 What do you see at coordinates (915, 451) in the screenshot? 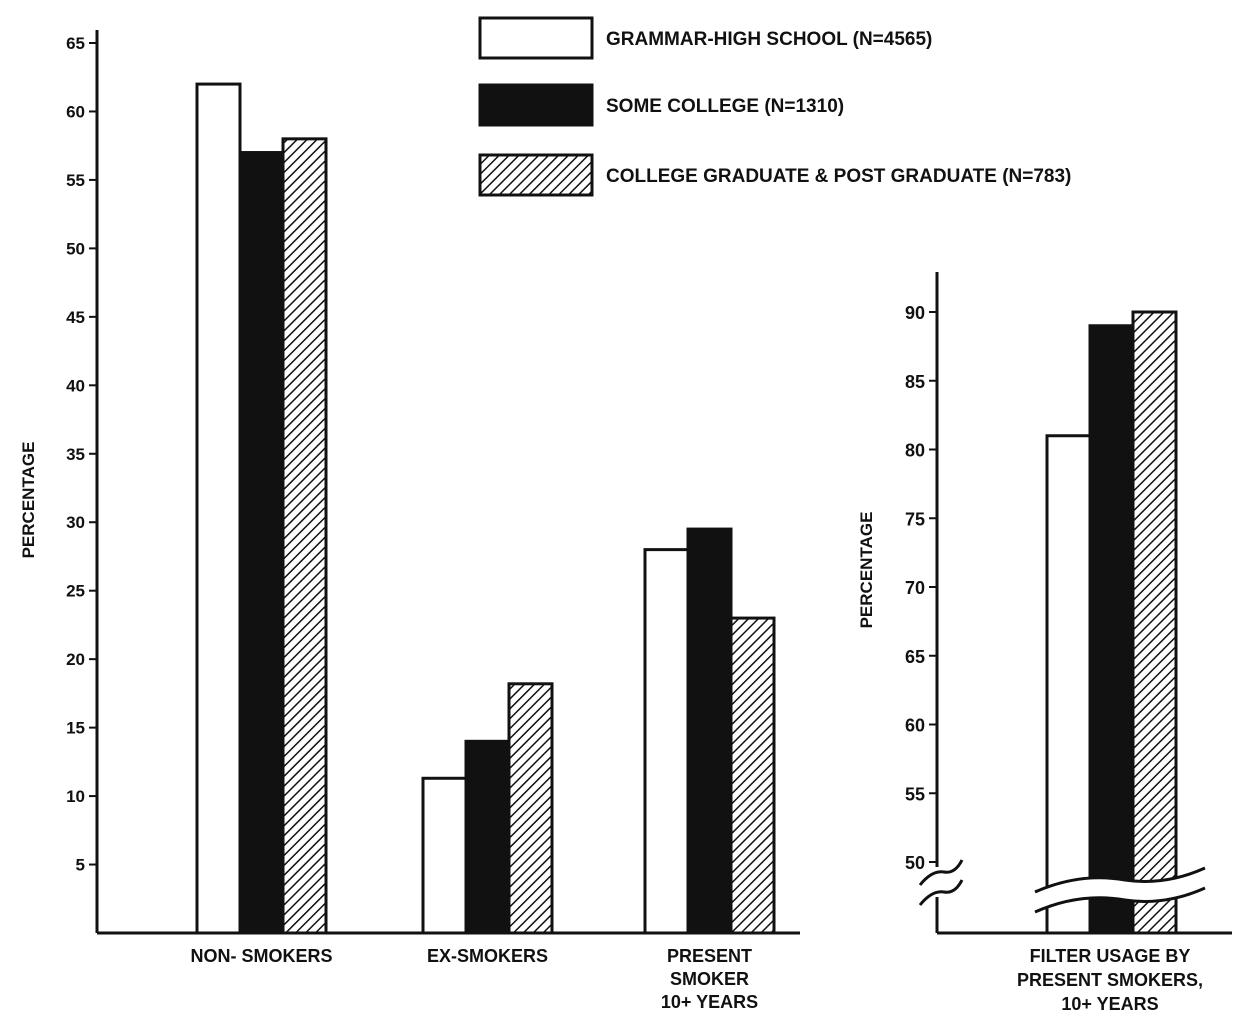
I see `right-y-tick-label-80: 80` at bounding box center [915, 451].